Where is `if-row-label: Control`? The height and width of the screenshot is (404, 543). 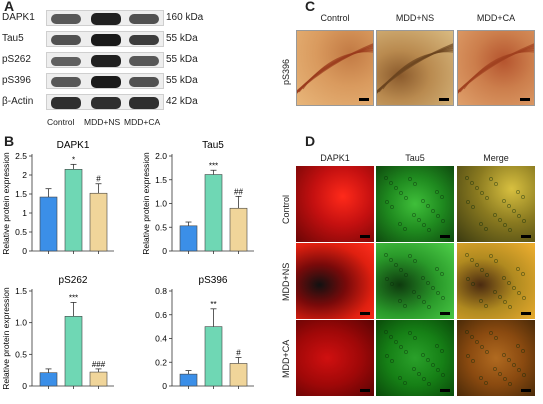
if-row-label: Control is located at coordinates (286, 209).